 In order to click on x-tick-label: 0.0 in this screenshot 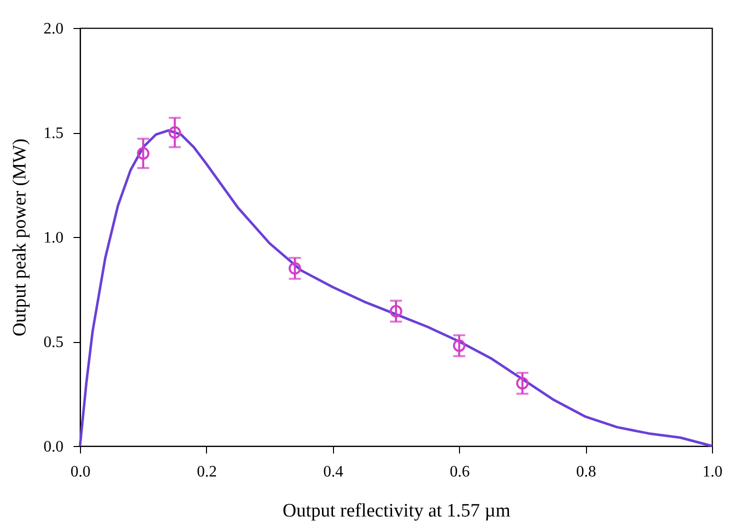, I will do `click(80, 472)`.